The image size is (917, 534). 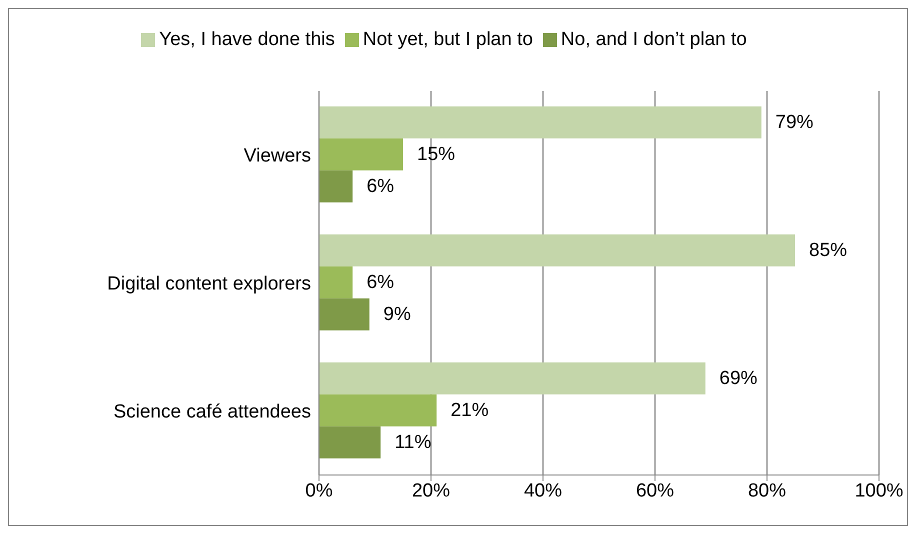 What do you see at coordinates (767, 491) in the screenshot?
I see `x-tick-label: 80%` at bounding box center [767, 491].